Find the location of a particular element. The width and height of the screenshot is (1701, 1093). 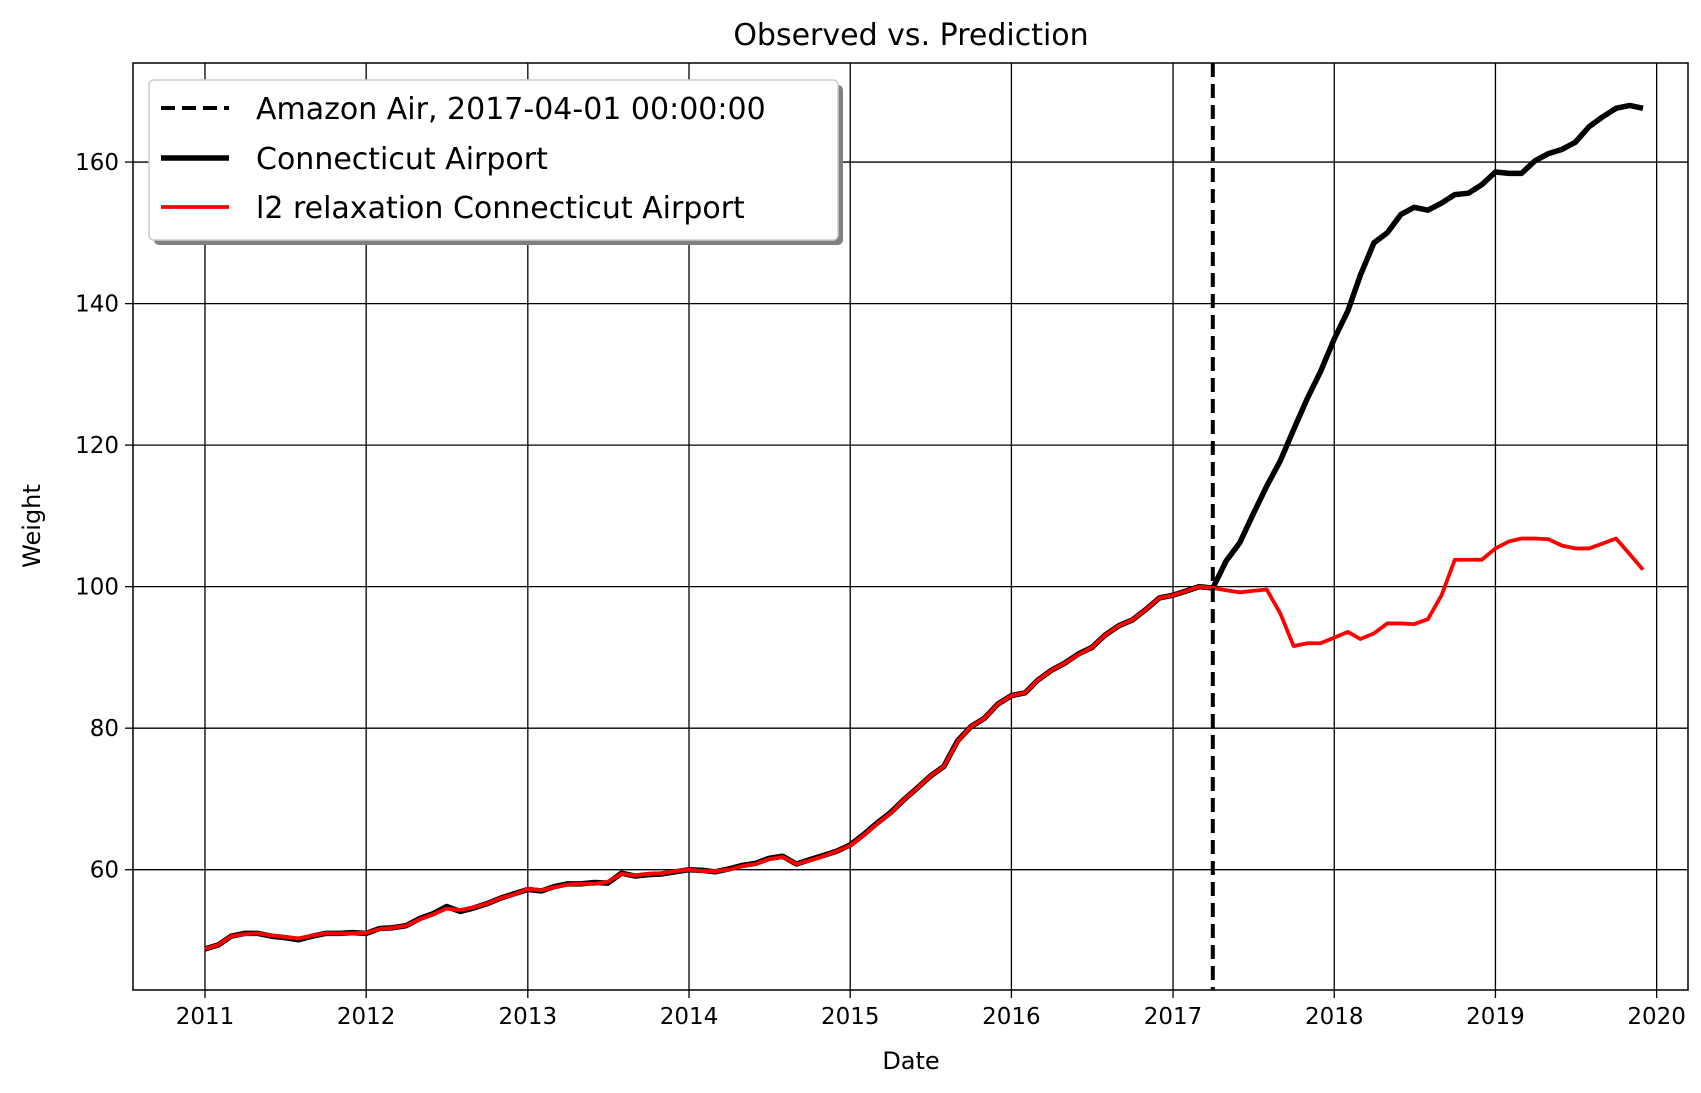

y-tick-label: 100 is located at coordinates (97, 588).